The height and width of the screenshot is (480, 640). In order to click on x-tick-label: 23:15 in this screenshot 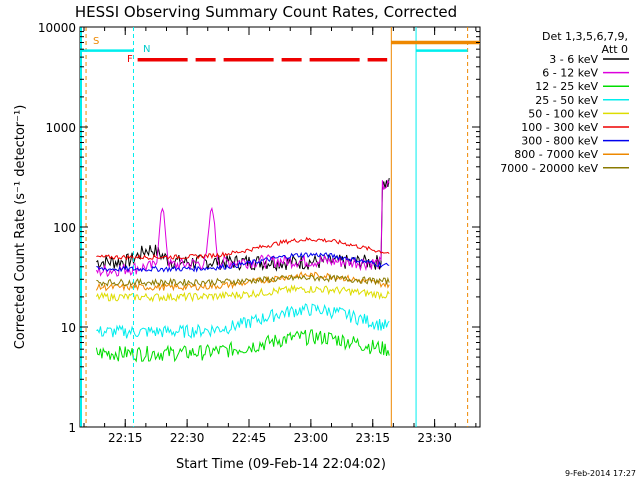, I will do `click(372, 438)`.